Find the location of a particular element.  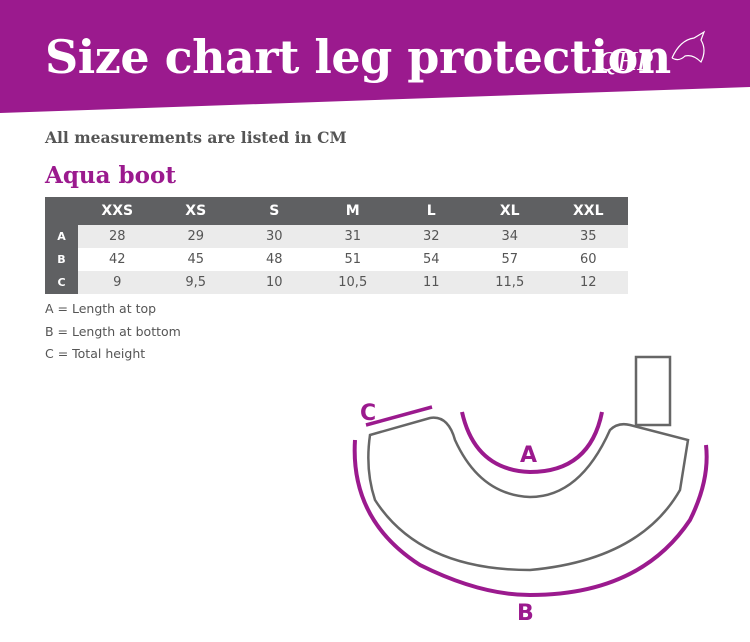

cell: 29 is located at coordinates (195, 236).